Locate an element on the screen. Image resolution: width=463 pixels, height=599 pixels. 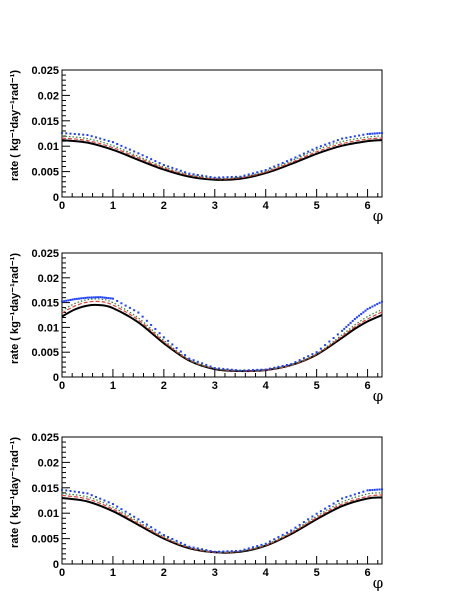
y-tick-label: 0.015 is located at coordinates (45, 489).